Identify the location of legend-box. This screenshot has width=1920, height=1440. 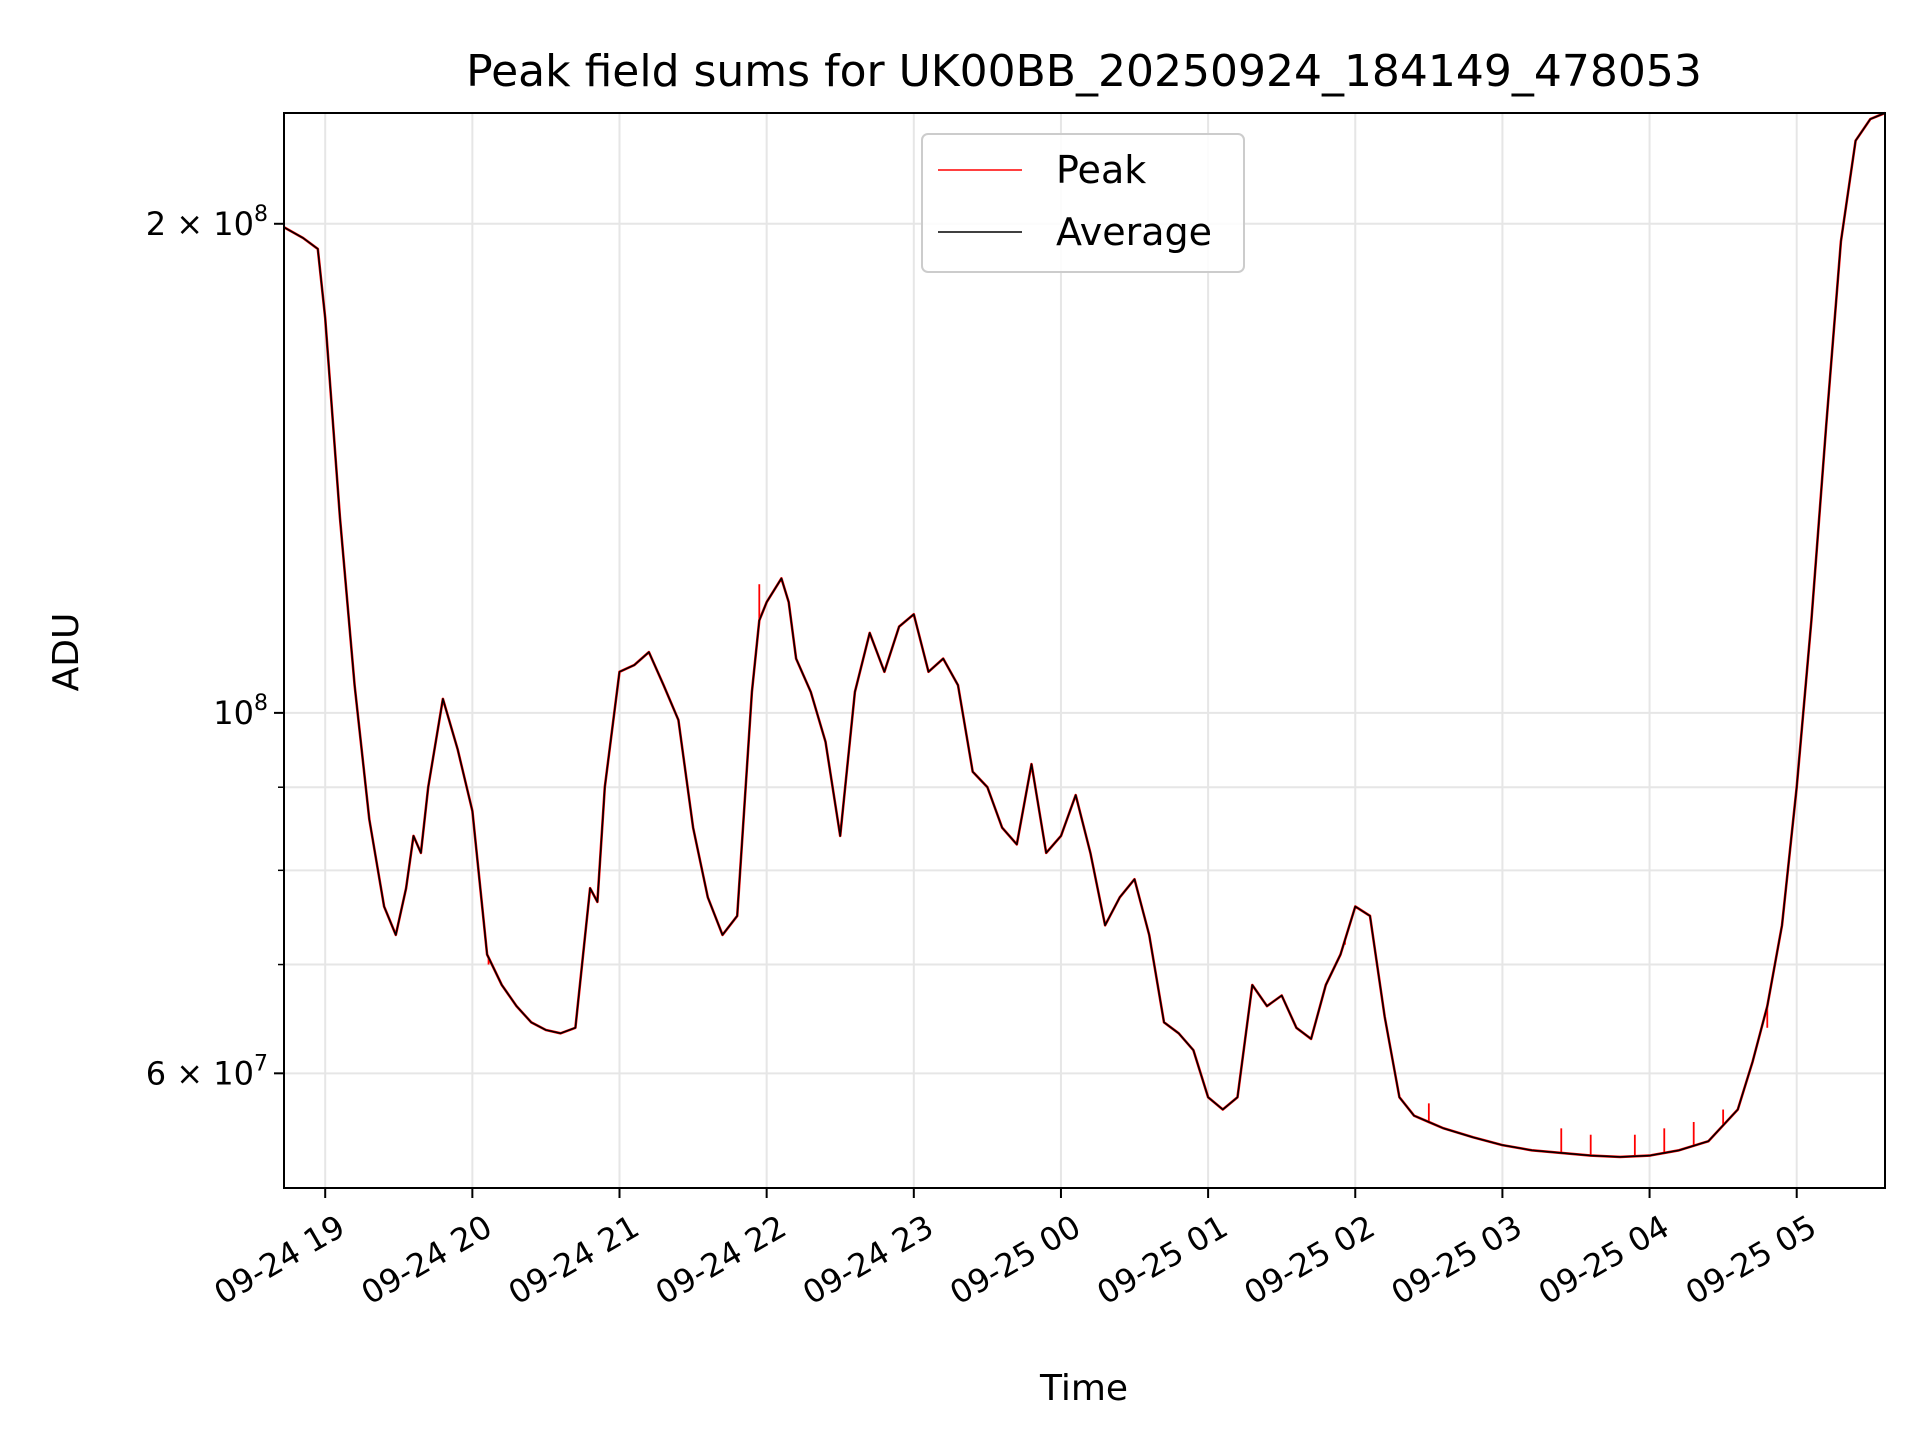
(1083, 203).